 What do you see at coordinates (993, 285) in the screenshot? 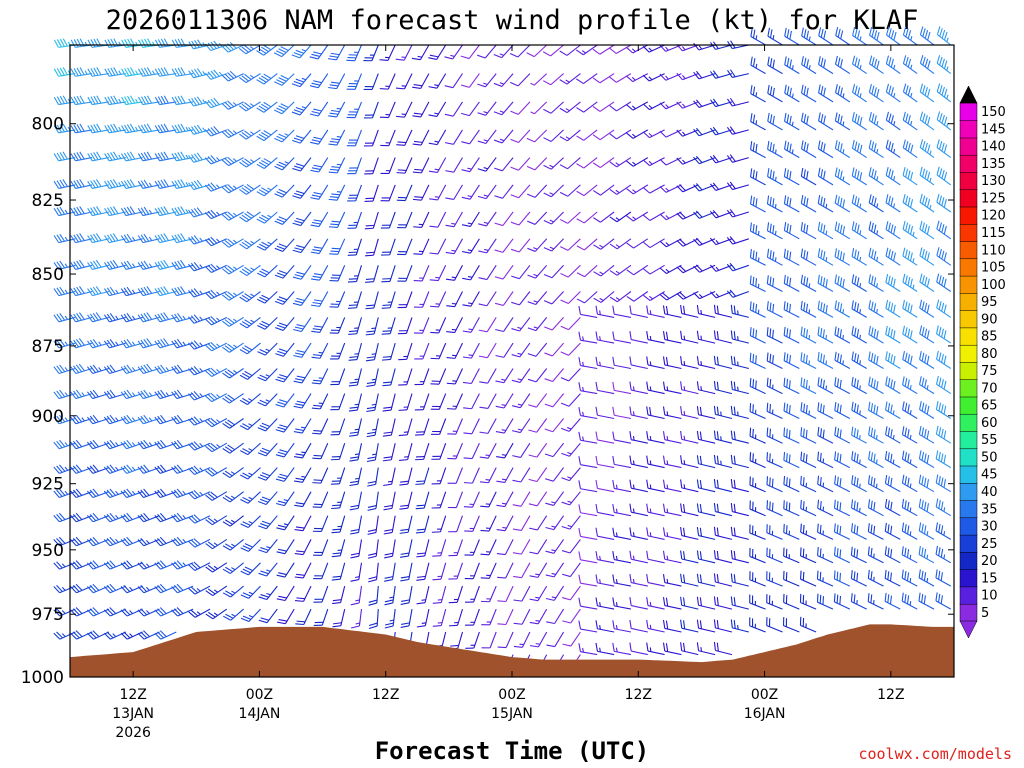
I see `colorbar-label: 100` at bounding box center [993, 285].